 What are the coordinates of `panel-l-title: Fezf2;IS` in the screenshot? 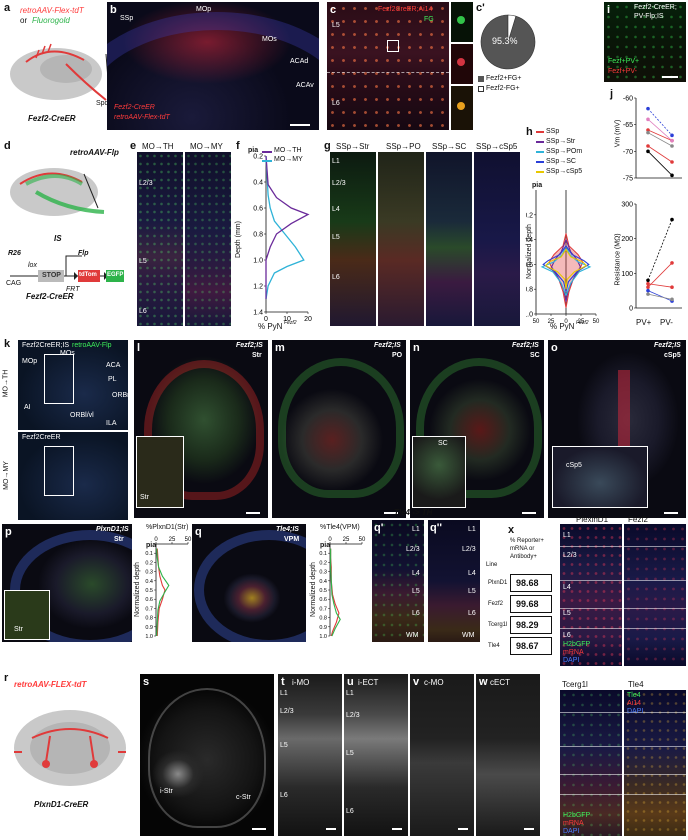 It's located at (249, 345).